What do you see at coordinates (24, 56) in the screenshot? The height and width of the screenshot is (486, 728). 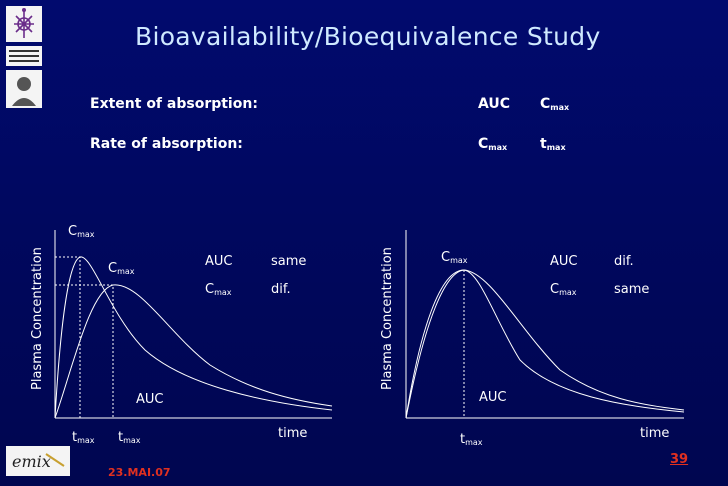 I see `faculty-logo-icon` at bounding box center [24, 56].